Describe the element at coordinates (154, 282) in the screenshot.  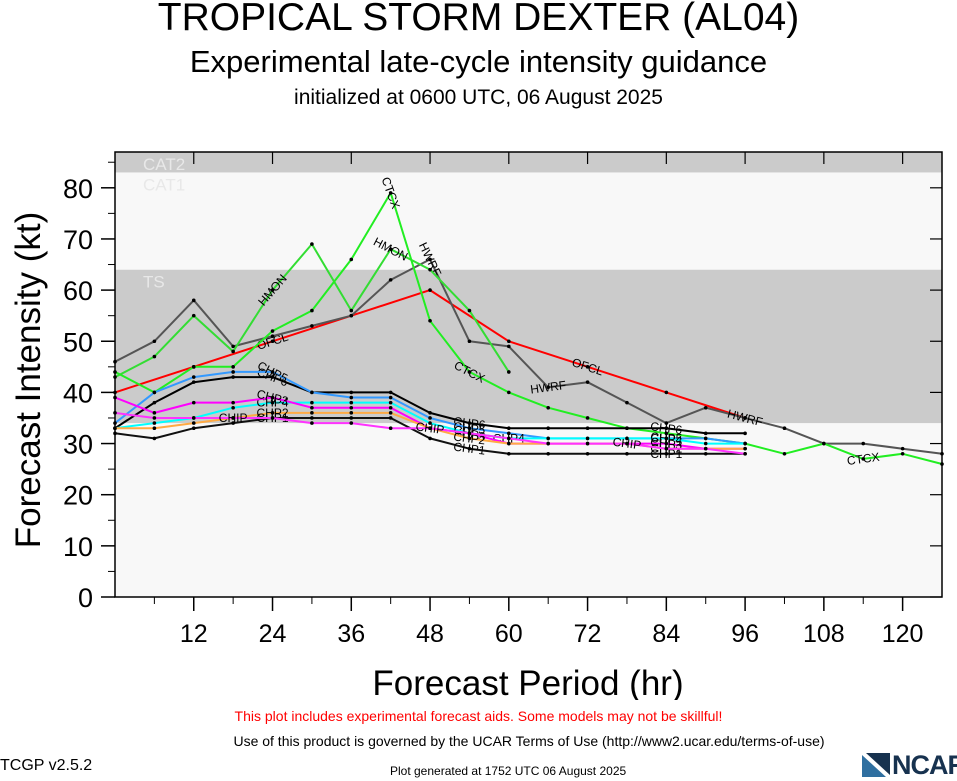
I see `band-label-ts: TS` at that location.